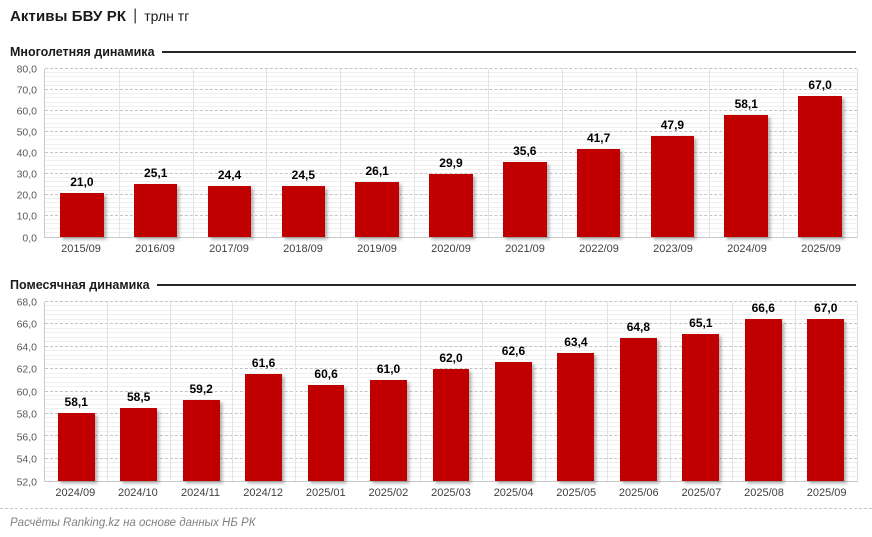  What do you see at coordinates (763, 308) in the screenshot?
I see `bar-value-label: 66,6` at bounding box center [763, 308].